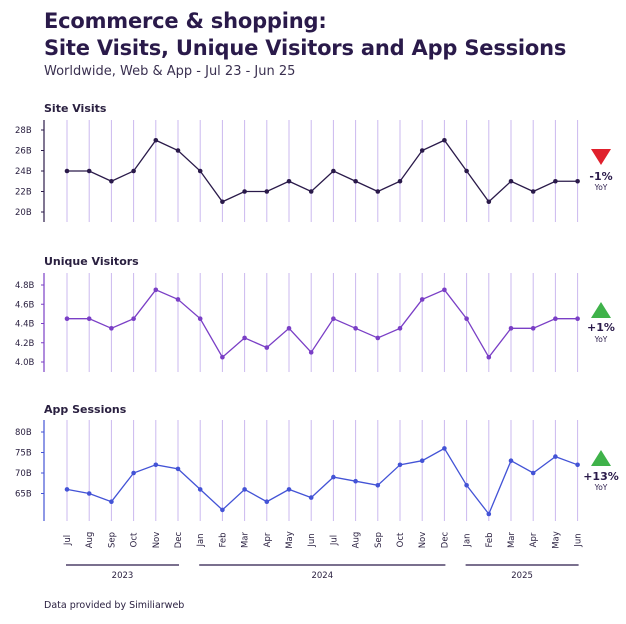 This screenshot has height=624, width=626. Describe the element at coordinates (600, 176) in the screenshot. I see `site-visits-yoy-value: -1%` at that location.